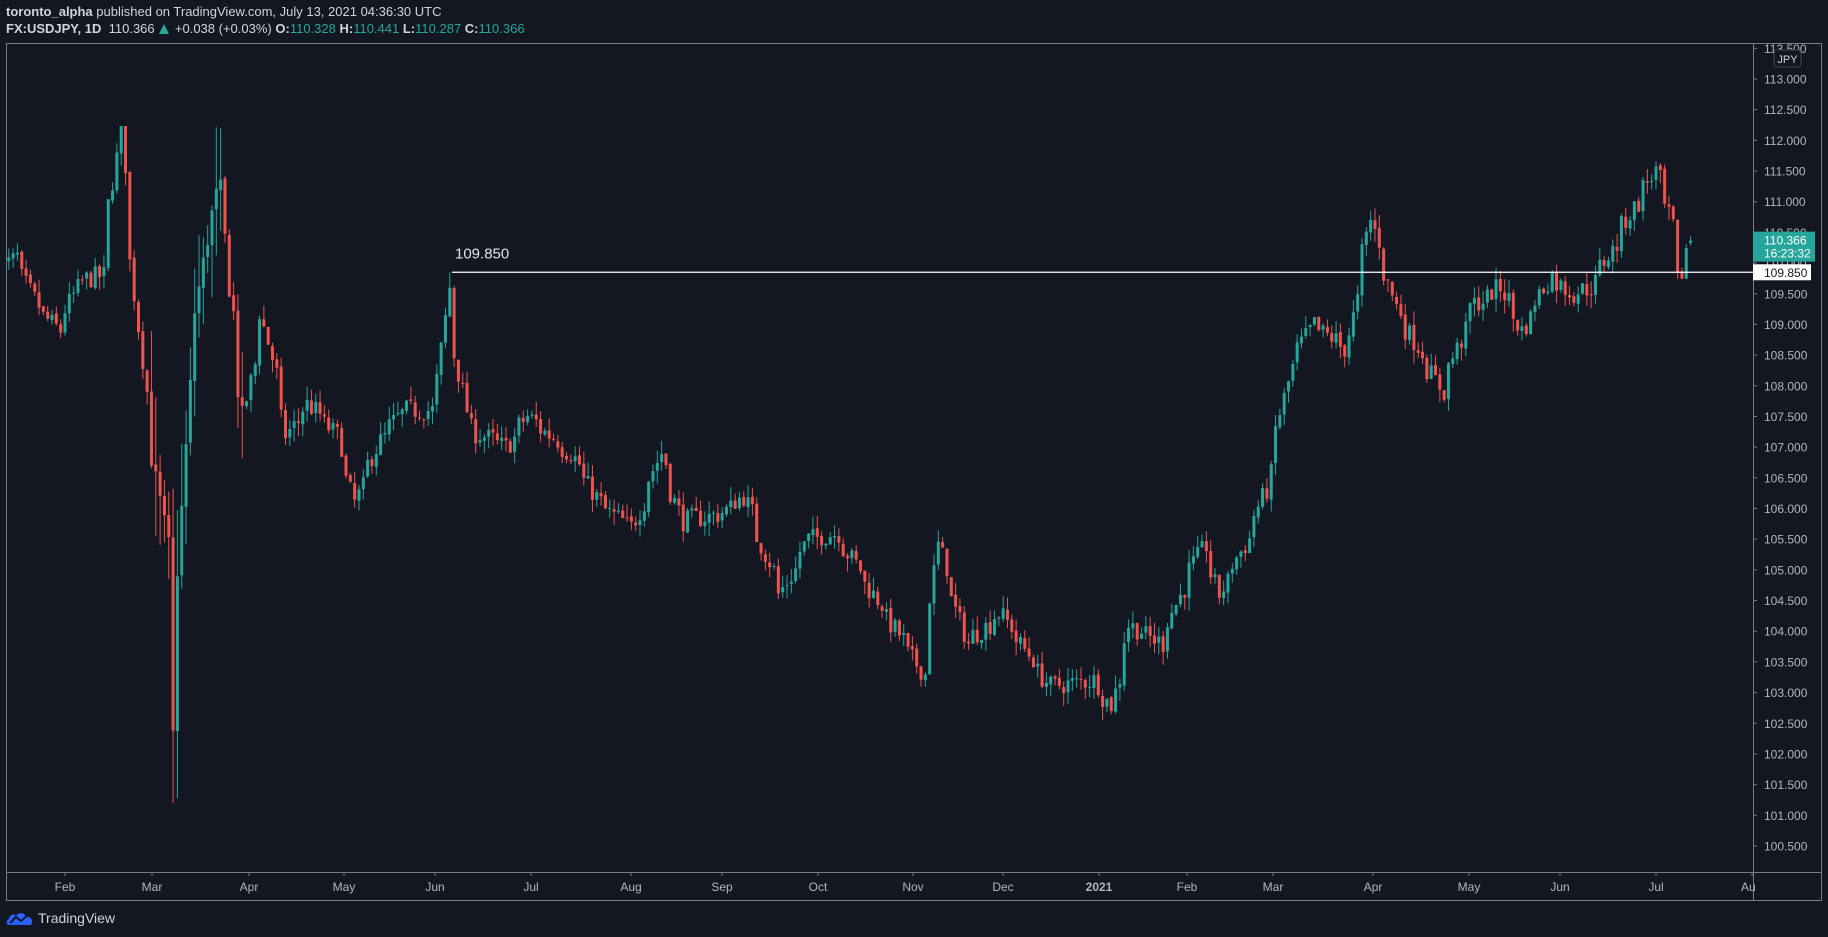 The image size is (1828, 937). What do you see at coordinates (19, 919) in the screenshot?
I see `tradingview-cloud-icon` at bounding box center [19, 919].